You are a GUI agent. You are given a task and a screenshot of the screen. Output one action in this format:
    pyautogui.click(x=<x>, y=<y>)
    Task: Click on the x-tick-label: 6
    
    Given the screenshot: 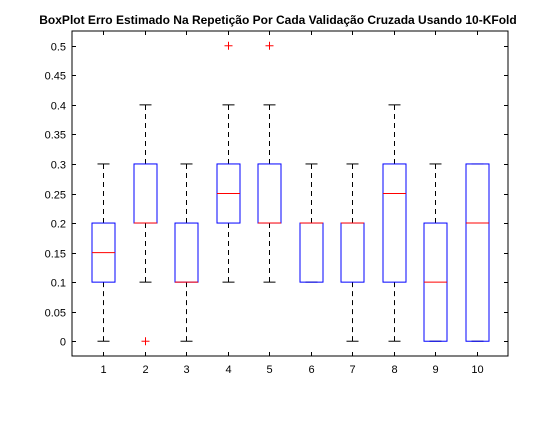 What is the action you would take?
    pyautogui.click(x=311, y=370)
    